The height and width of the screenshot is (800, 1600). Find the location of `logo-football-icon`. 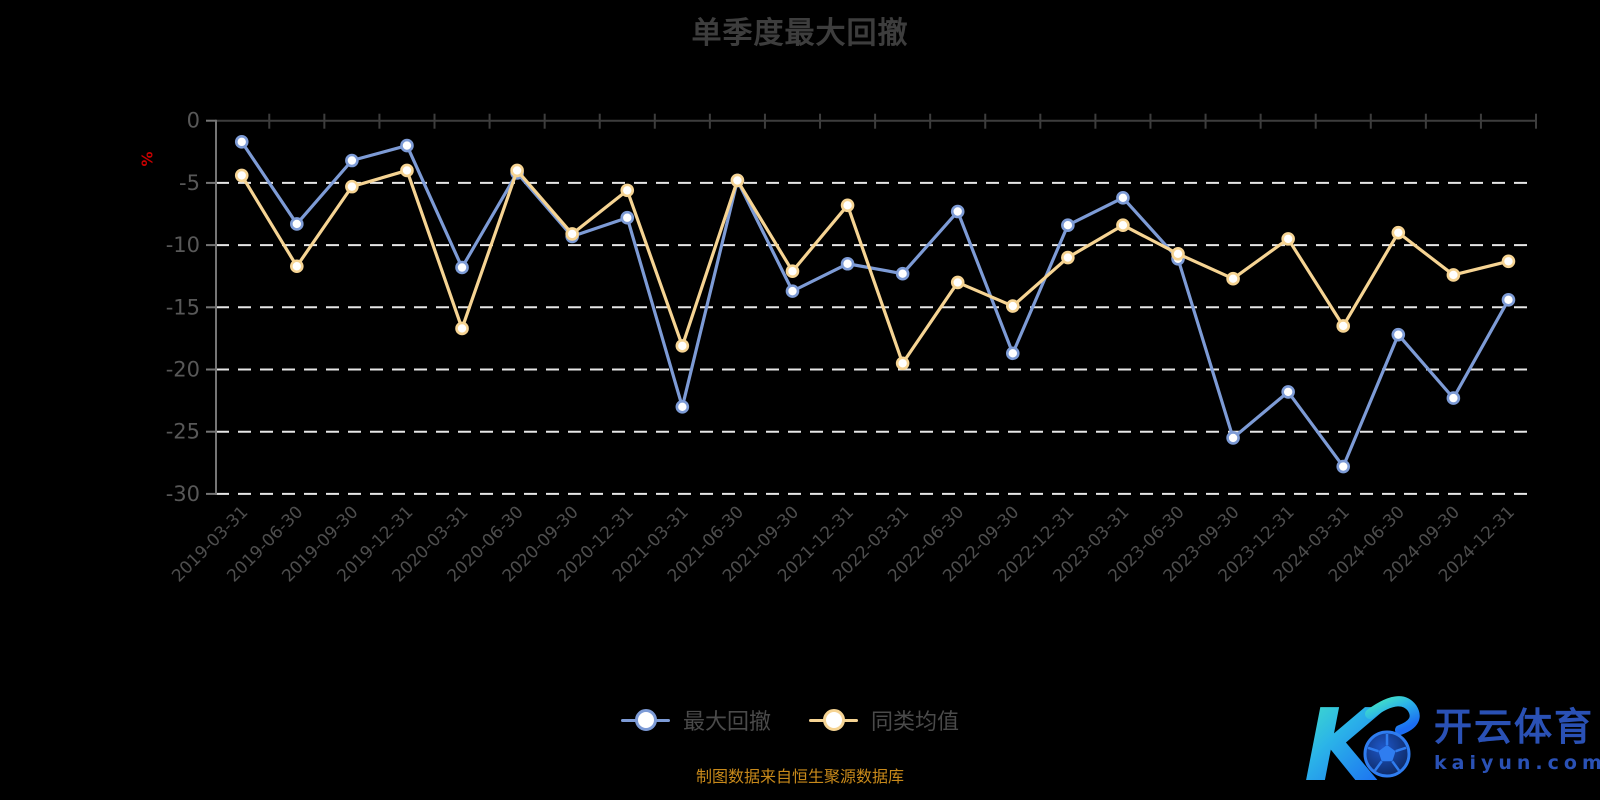

logo-football-icon is located at coordinates (1387, 754).